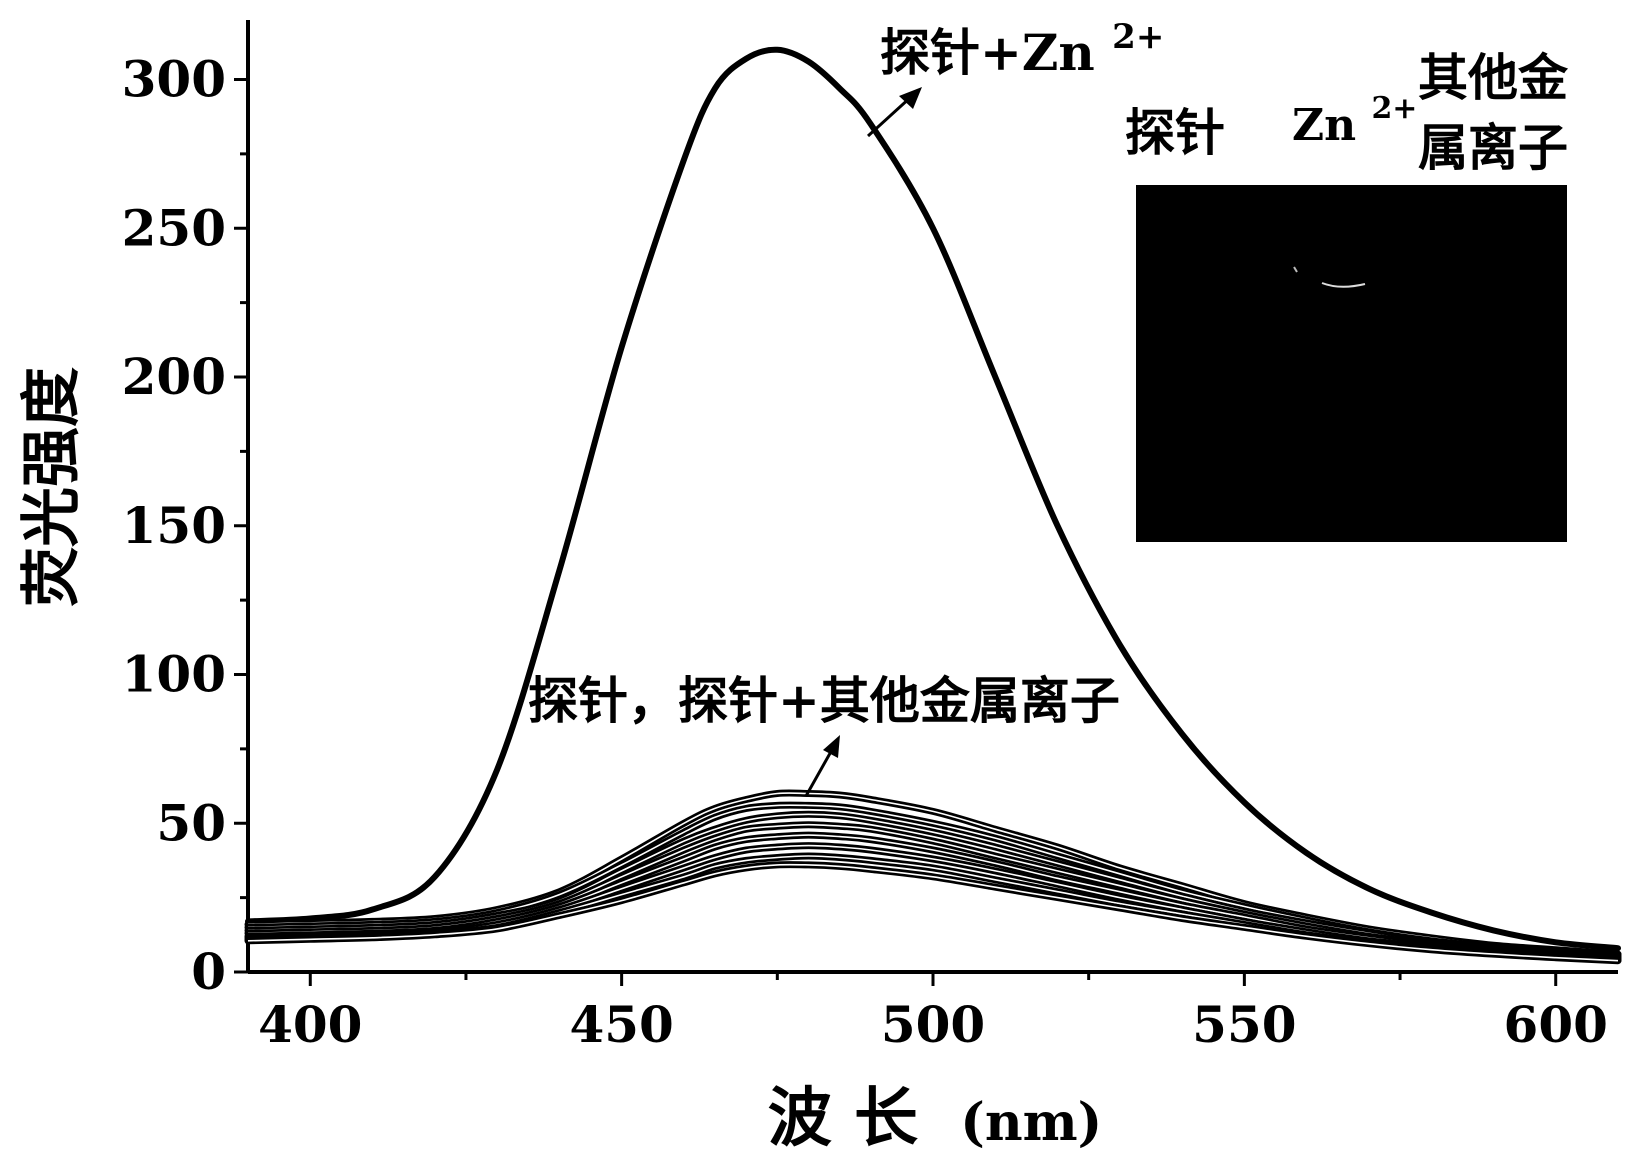  What do you see at coordinates (1175, 132) in the screenshot?
I see `inset-label-probe: 探针` at bounding box center [1175, 132].